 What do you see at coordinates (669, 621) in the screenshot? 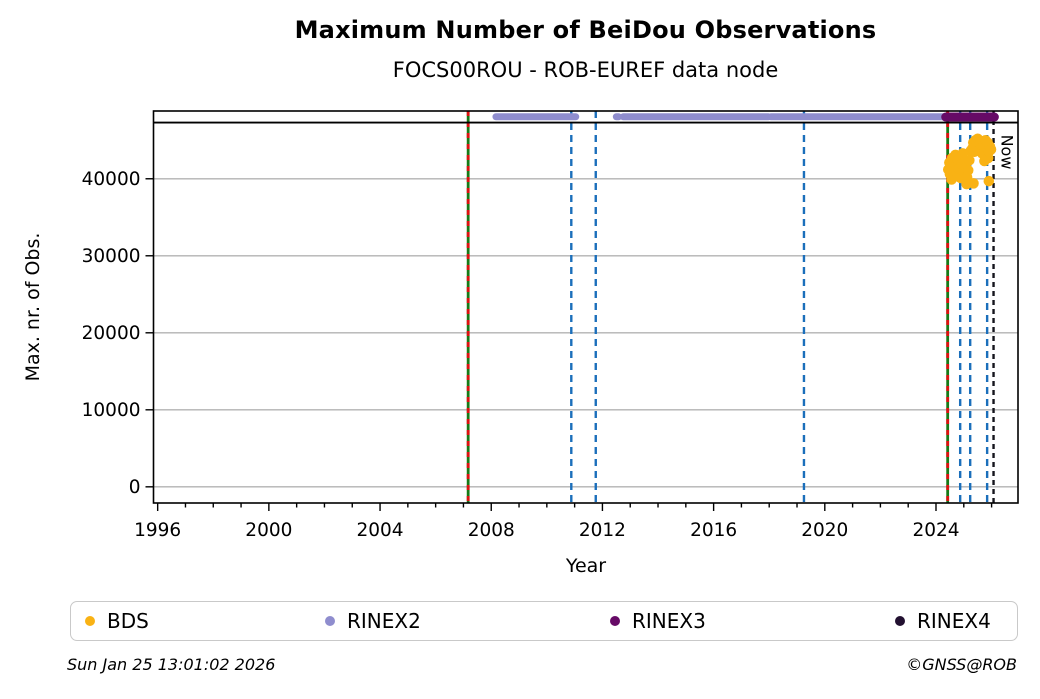
I see `legend-label: RINEX3` at bounding box center [669, 621].